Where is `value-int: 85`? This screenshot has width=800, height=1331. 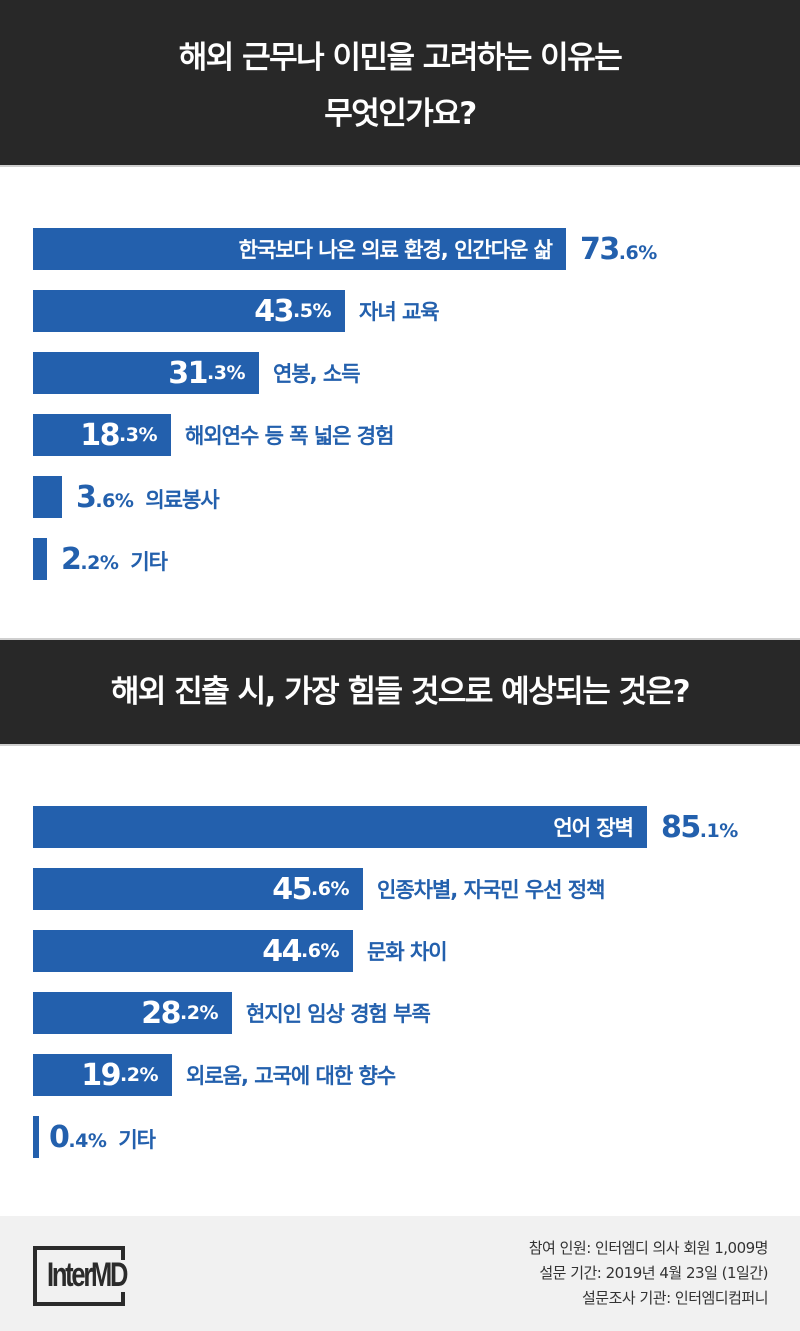 value-int: 85 is located at coordinates (681, 827).